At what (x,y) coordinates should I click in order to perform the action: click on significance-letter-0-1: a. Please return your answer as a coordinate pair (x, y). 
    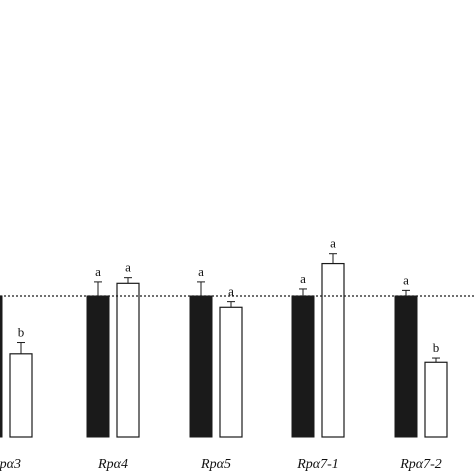
    Looking at the image, I should click on (98, 271).